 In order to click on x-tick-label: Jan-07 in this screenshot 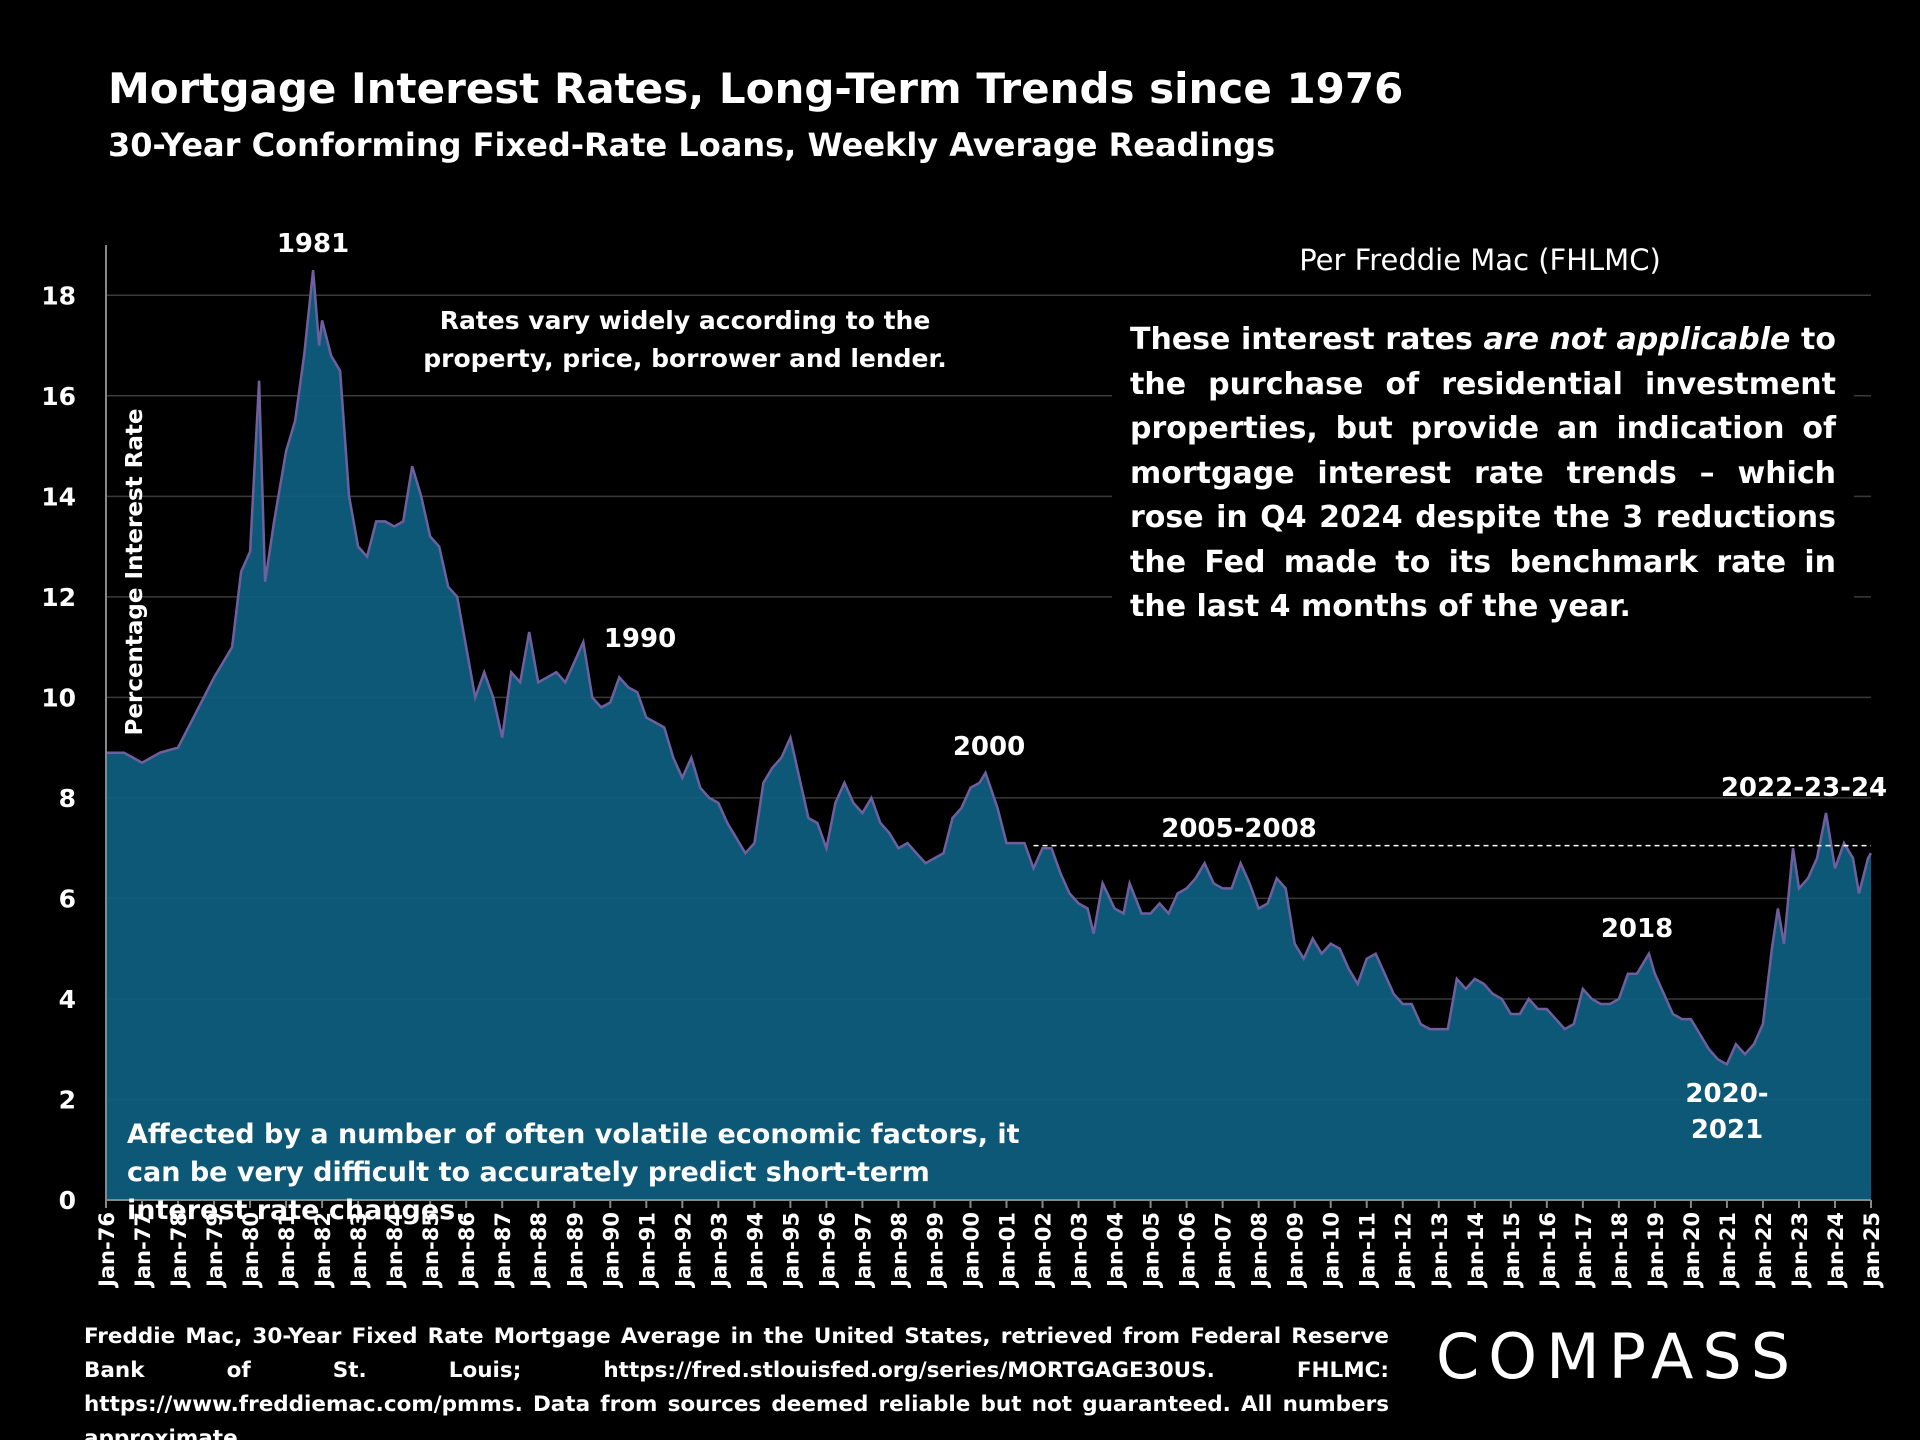, I will do `click(1224, 1250)`.